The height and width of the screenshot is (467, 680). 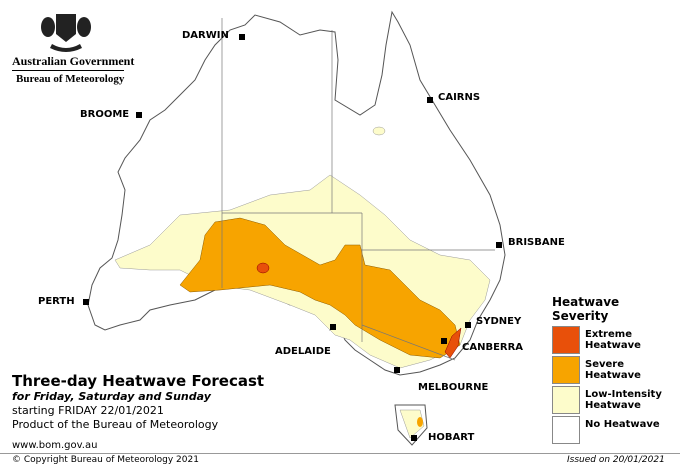 I want to click on url: www.bom.gov.au, so click(x=55, y=445).